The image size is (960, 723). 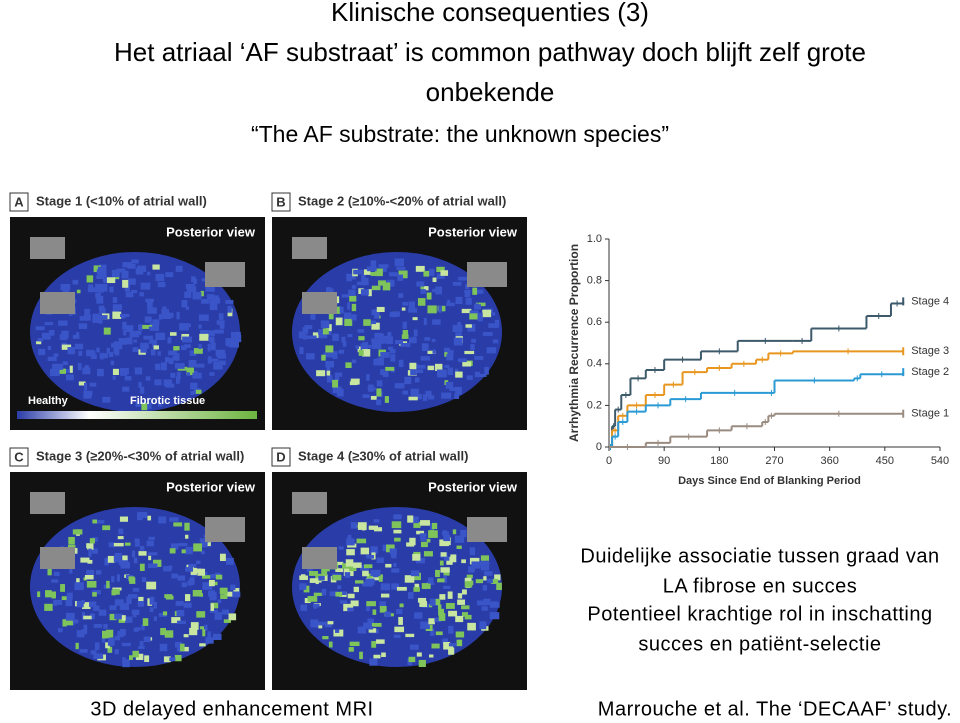 I want to click on y-tick-label: 1.0, so click(x=594, y=239).